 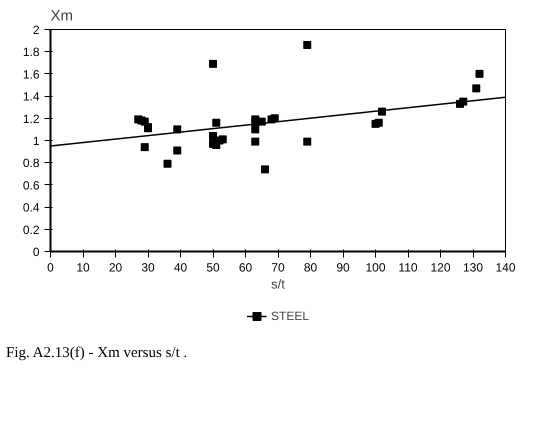 What do you see at coordinates (290, 316) in the screenshot?
I see `legend-label: STEEL` at bounding box center [290, 316].